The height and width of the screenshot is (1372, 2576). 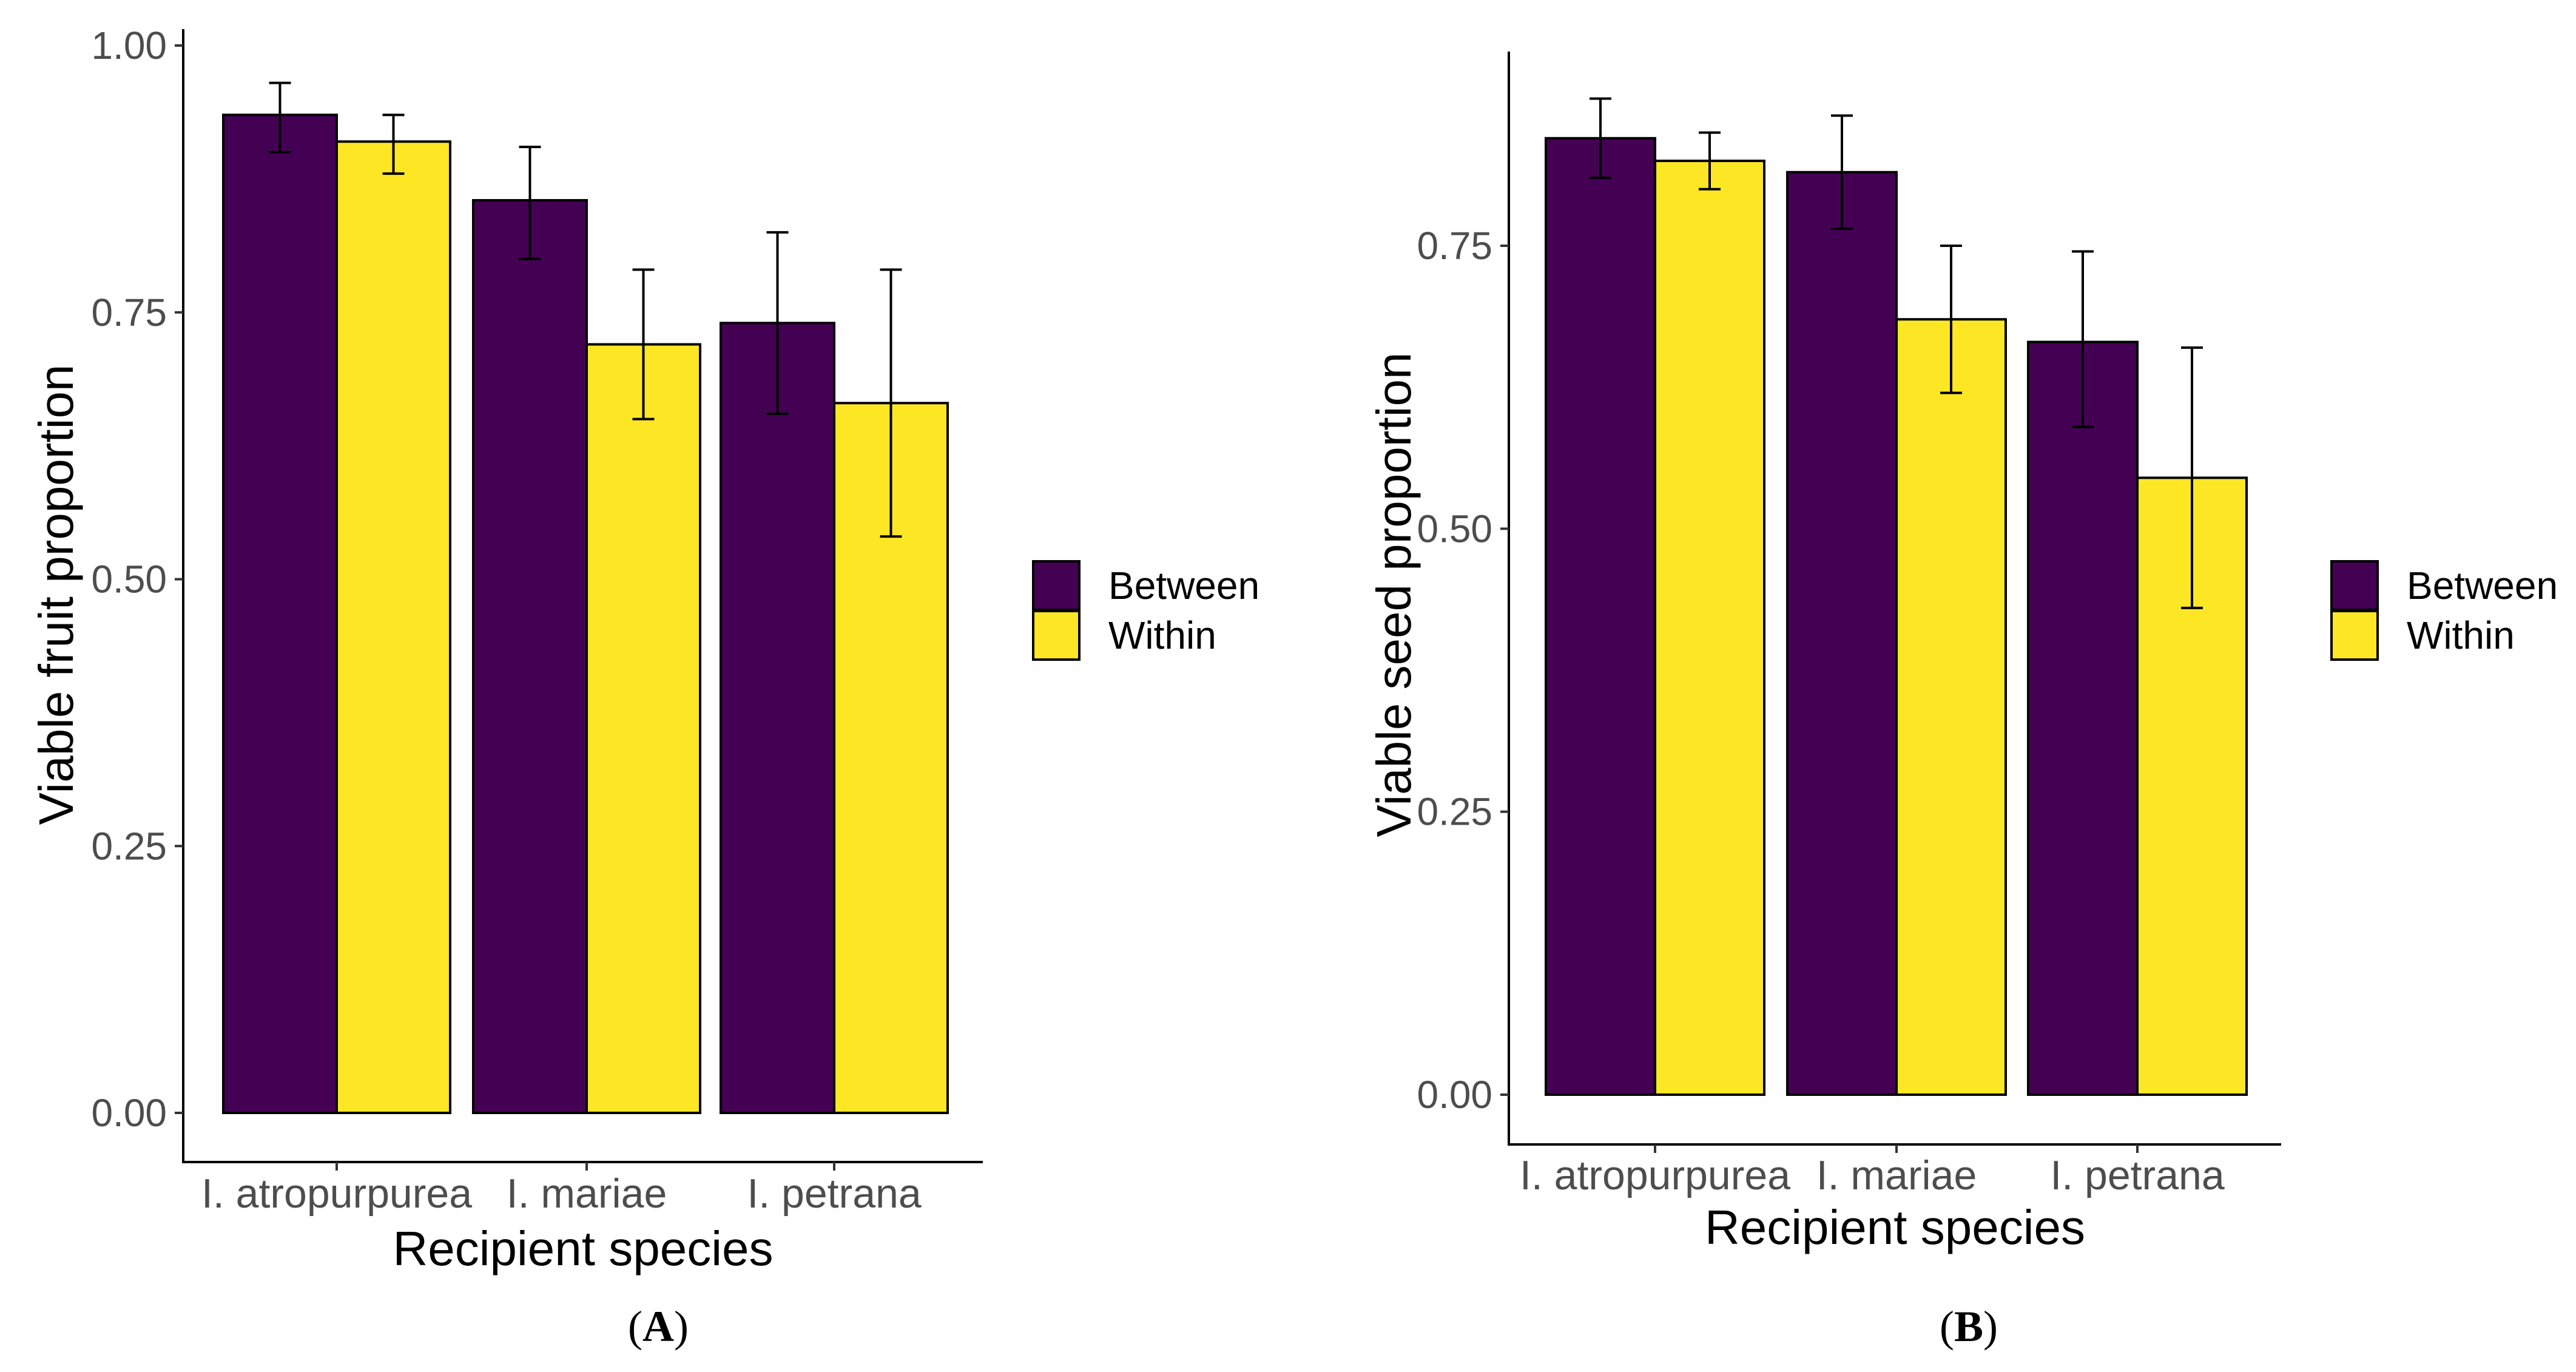 What do you see at coordinates (2355, 585) in the screenshot?
I see `legend-swatch-b-between` at bounding box center [2355, 585].